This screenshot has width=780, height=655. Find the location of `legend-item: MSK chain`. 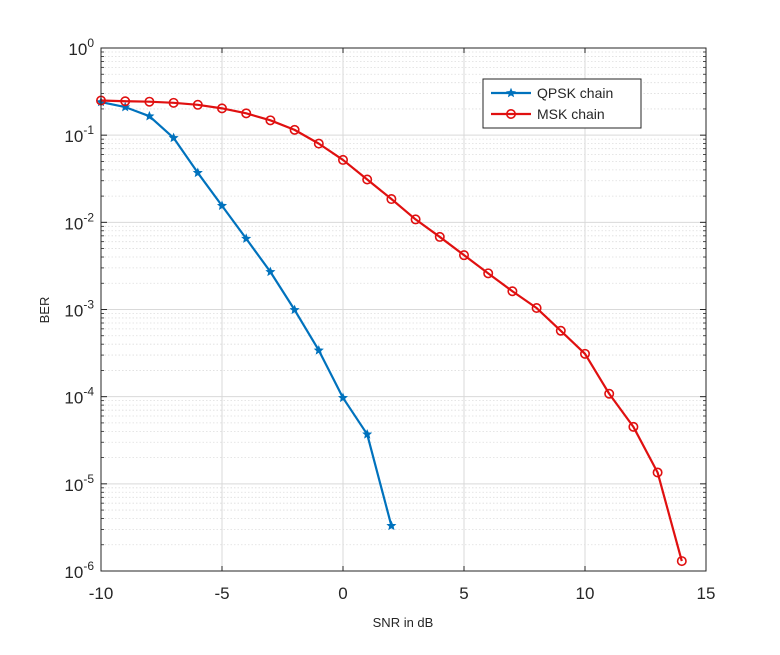

legend-item: MSK chain is located at coordinates (548, 114).